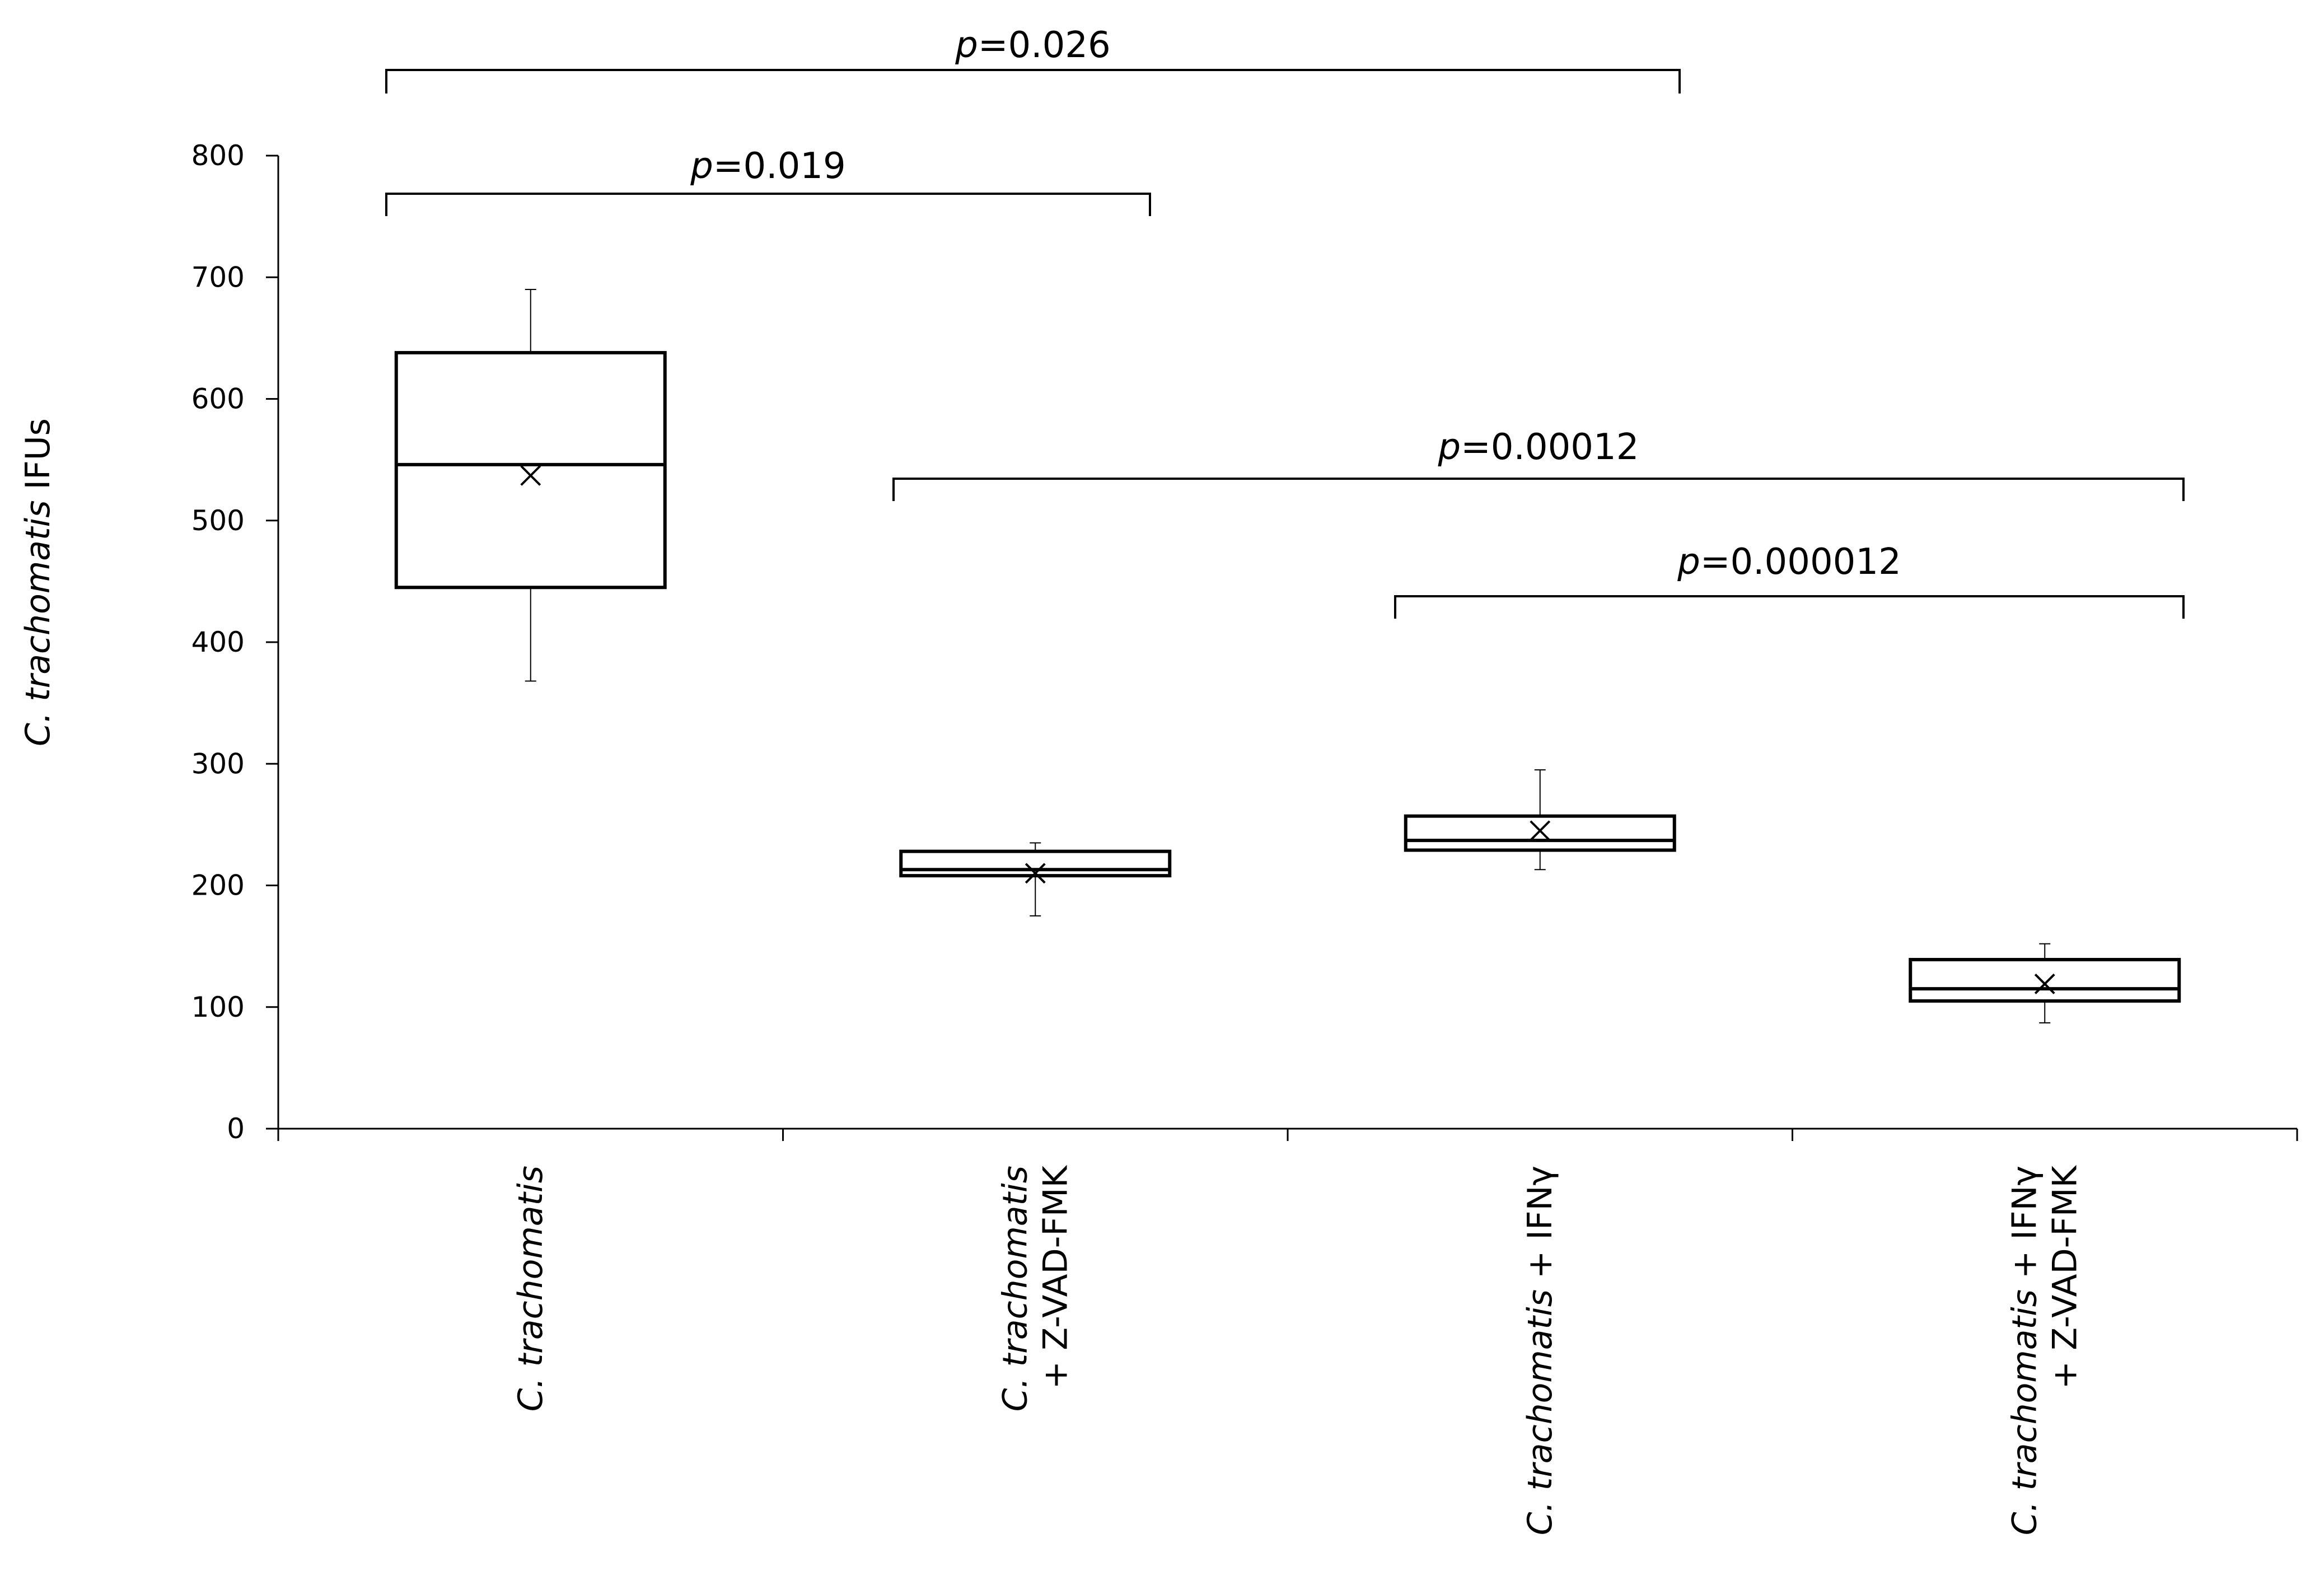  I want to click on y-tick-label: 500, so click(218, 520).